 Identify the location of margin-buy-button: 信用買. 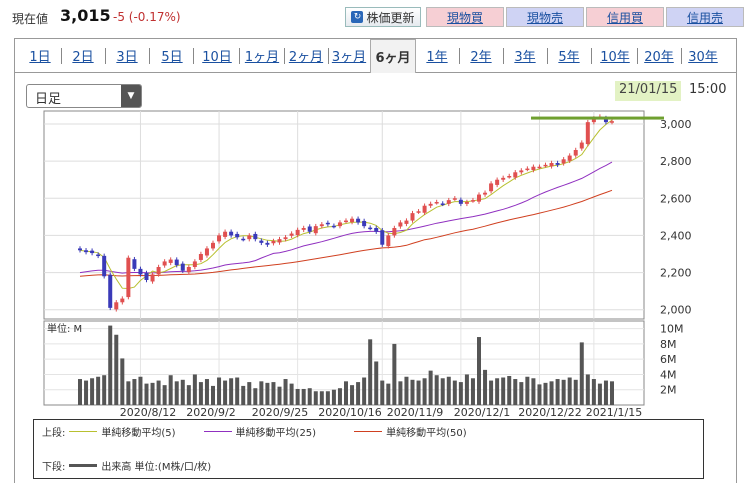
(625, 17).